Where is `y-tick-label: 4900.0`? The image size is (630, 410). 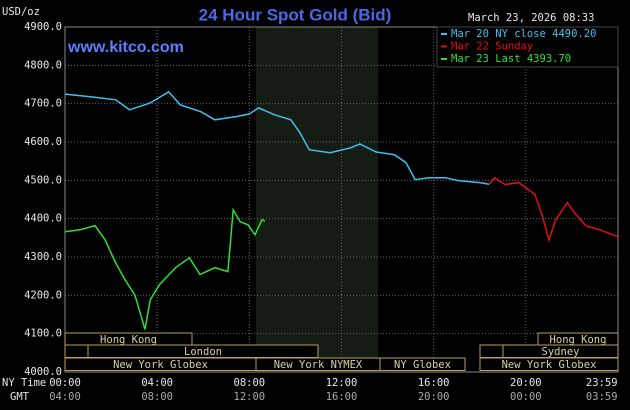 y-tick-label: 4900.0 is located at coordinates (43, 27).